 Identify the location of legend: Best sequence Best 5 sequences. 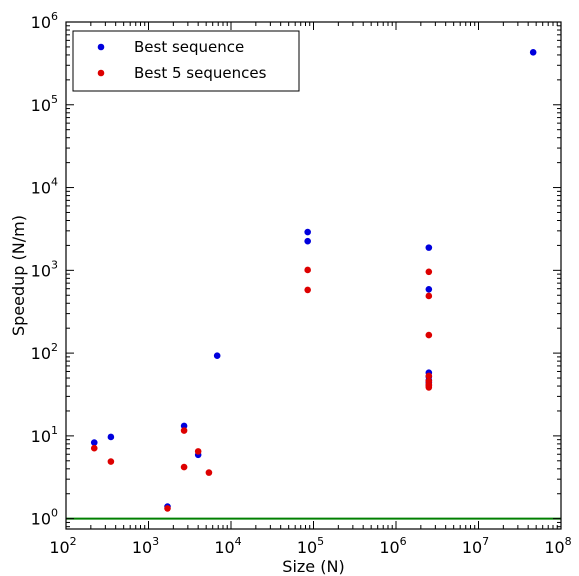
(186, 61).